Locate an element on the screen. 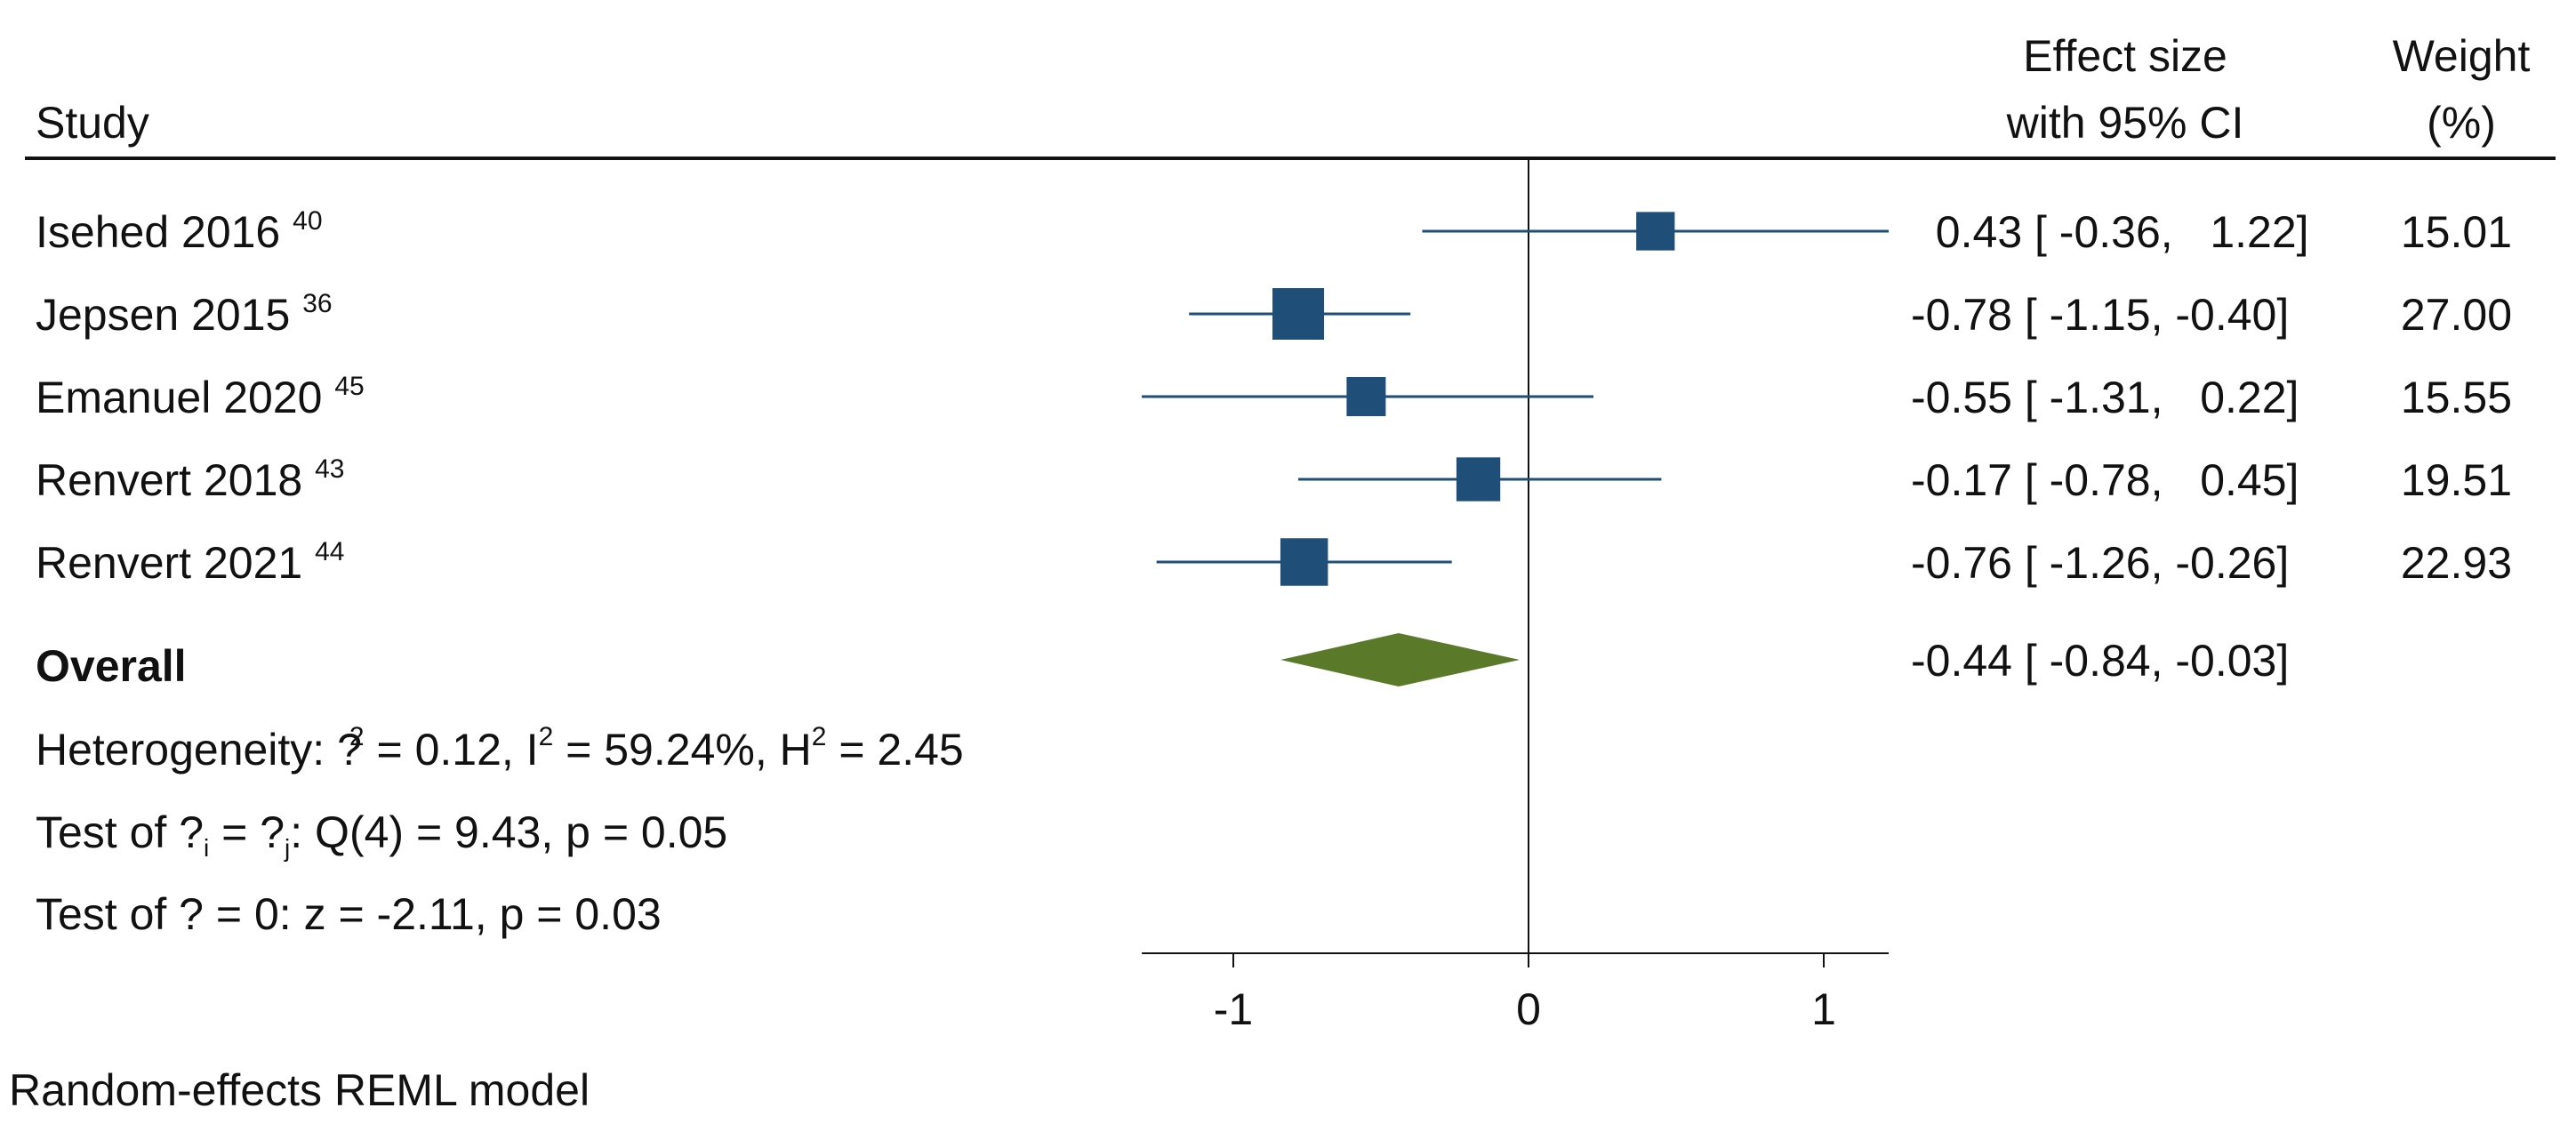 This screenshot has height=1132, width=2576. overall-diamond is located at coordinates (1400, 659).